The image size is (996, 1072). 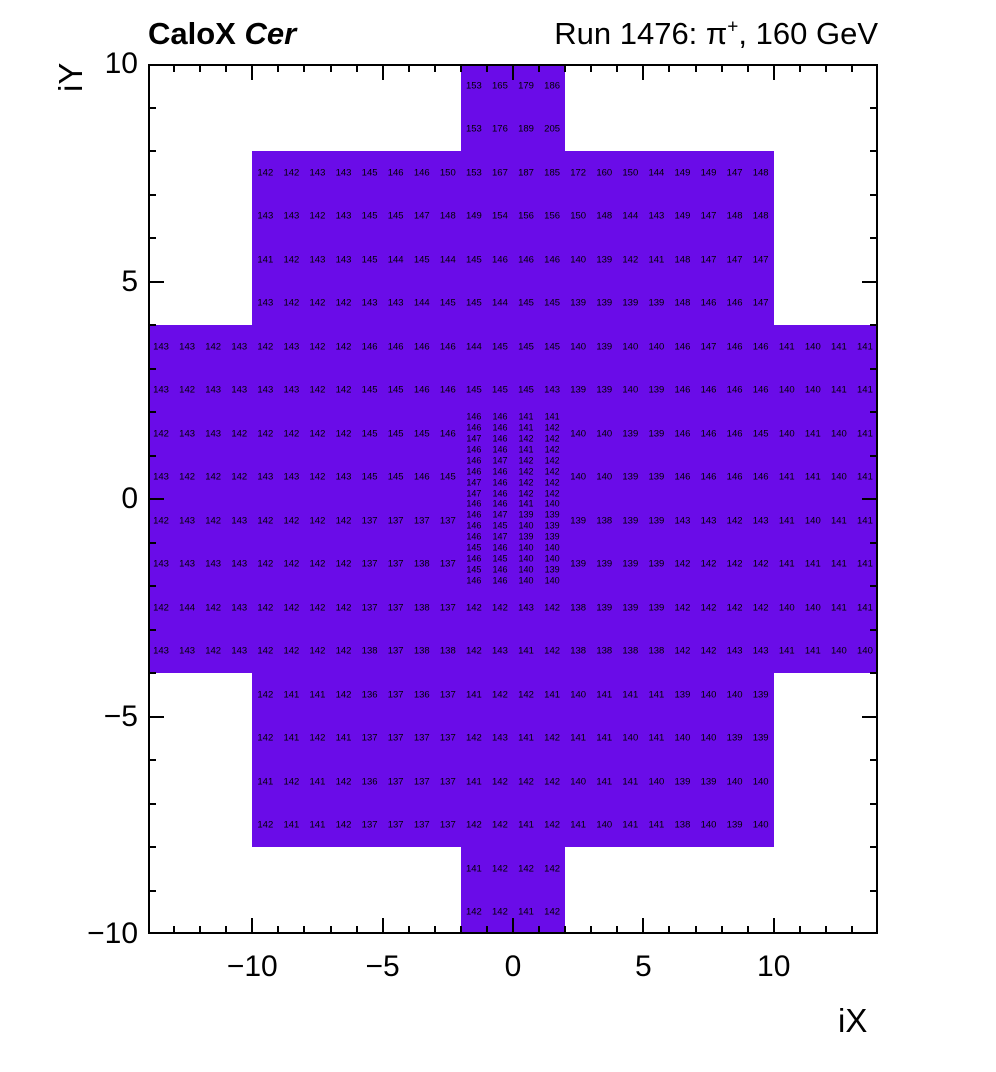 I want to click on run-label: Run 1476:, so click(x=630, y=33).